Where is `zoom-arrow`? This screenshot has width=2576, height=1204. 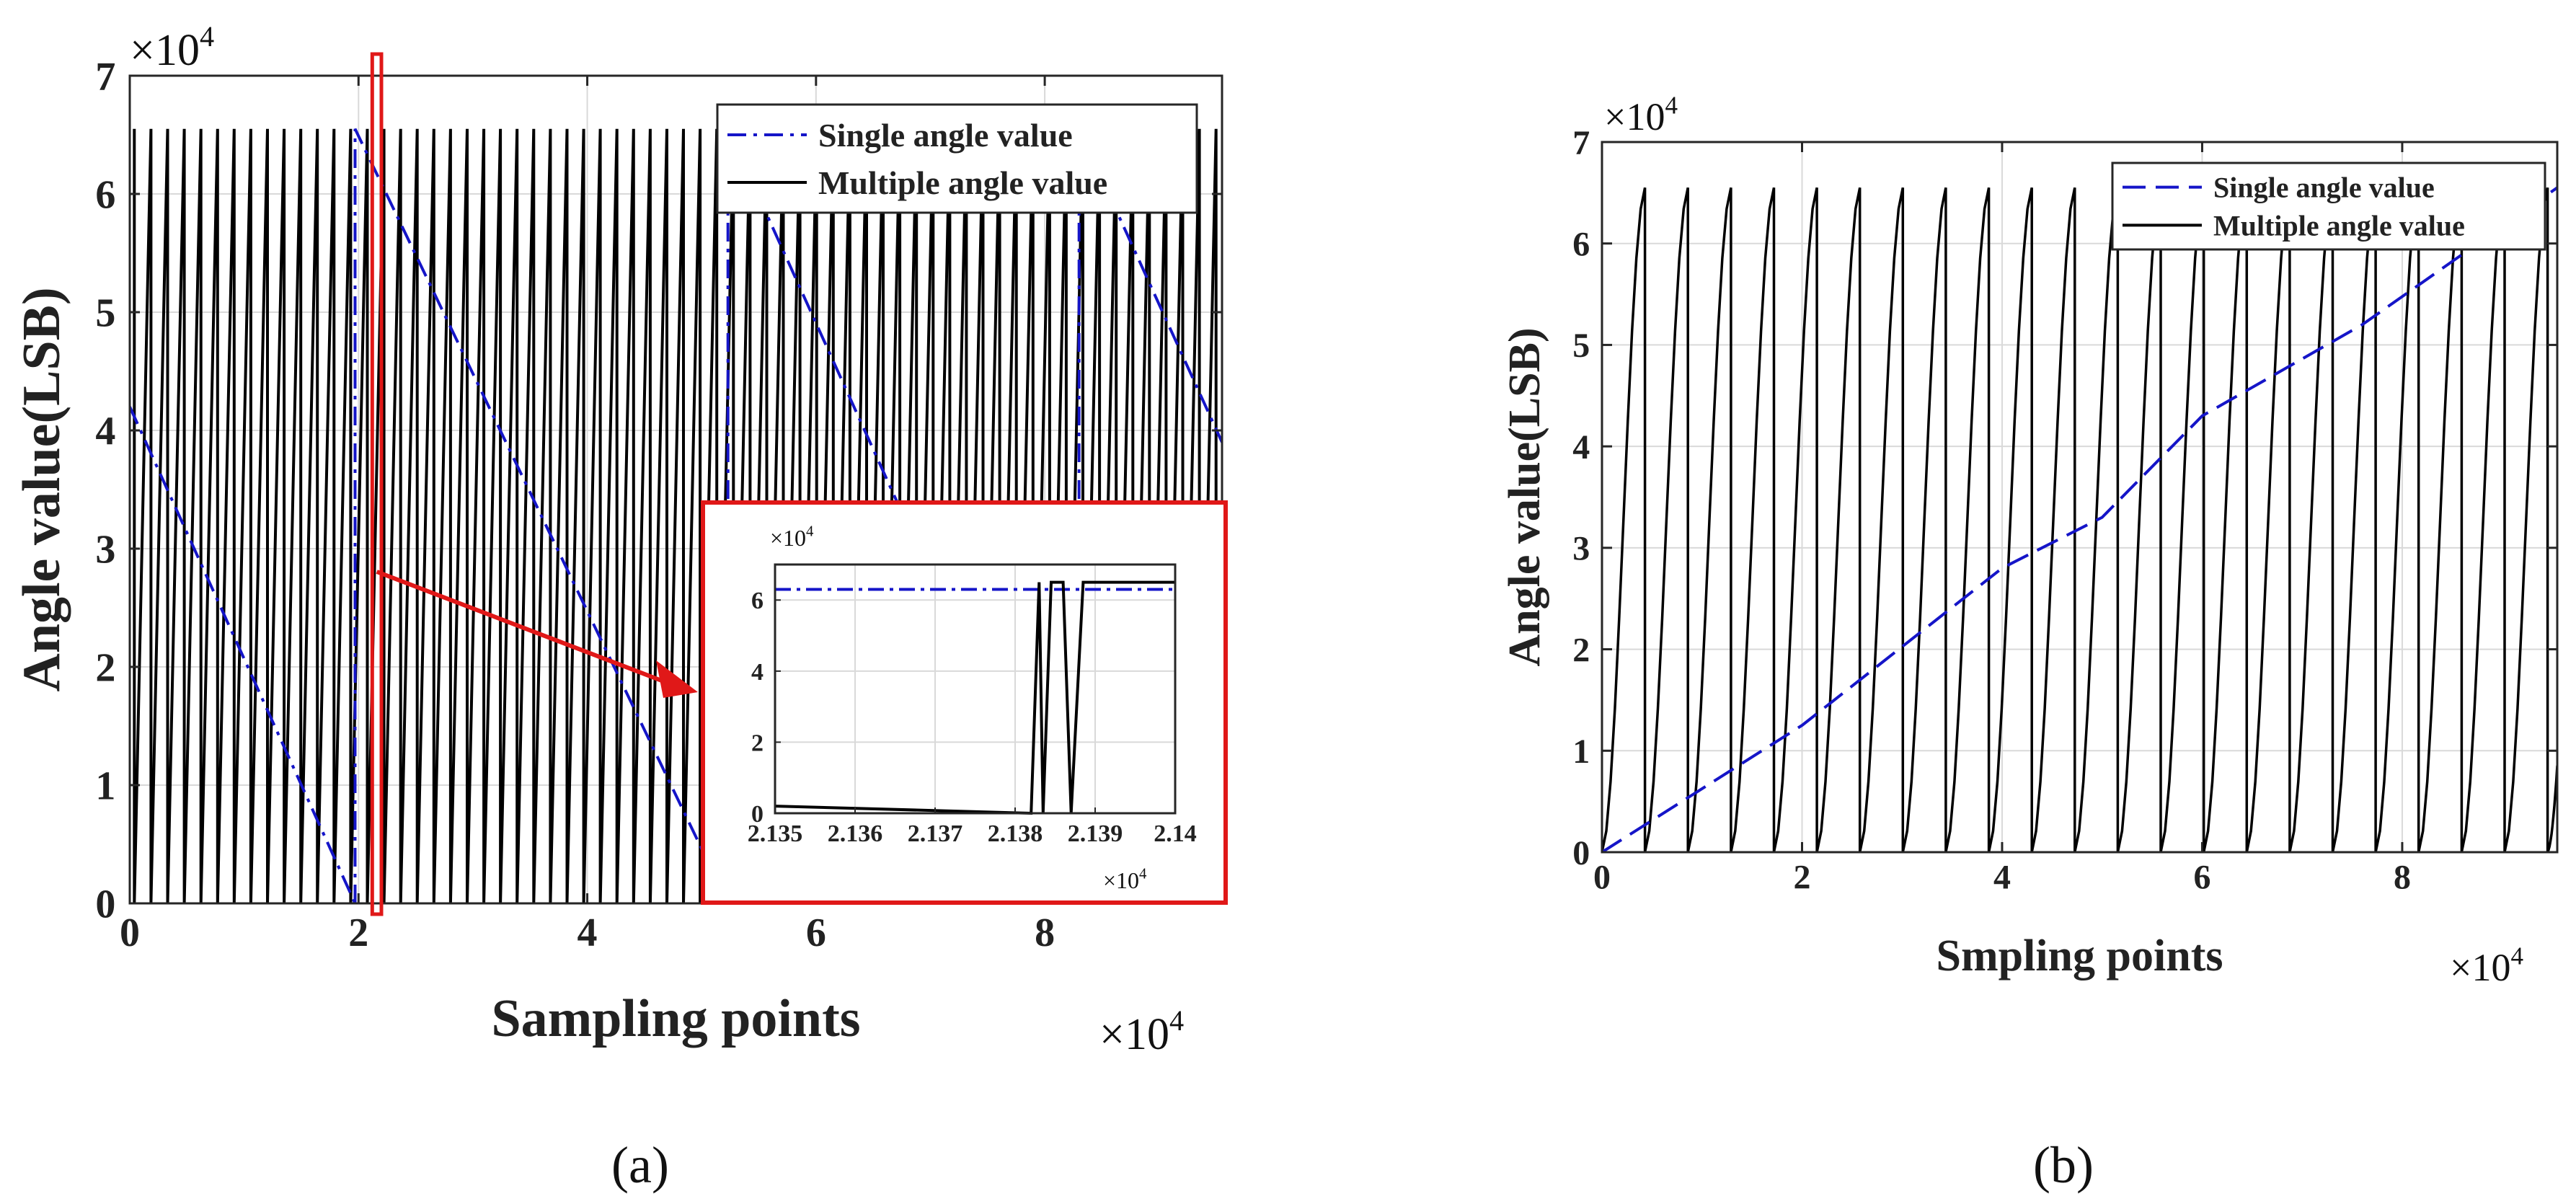
zoom-arrow is located at coordinates (523, 628).